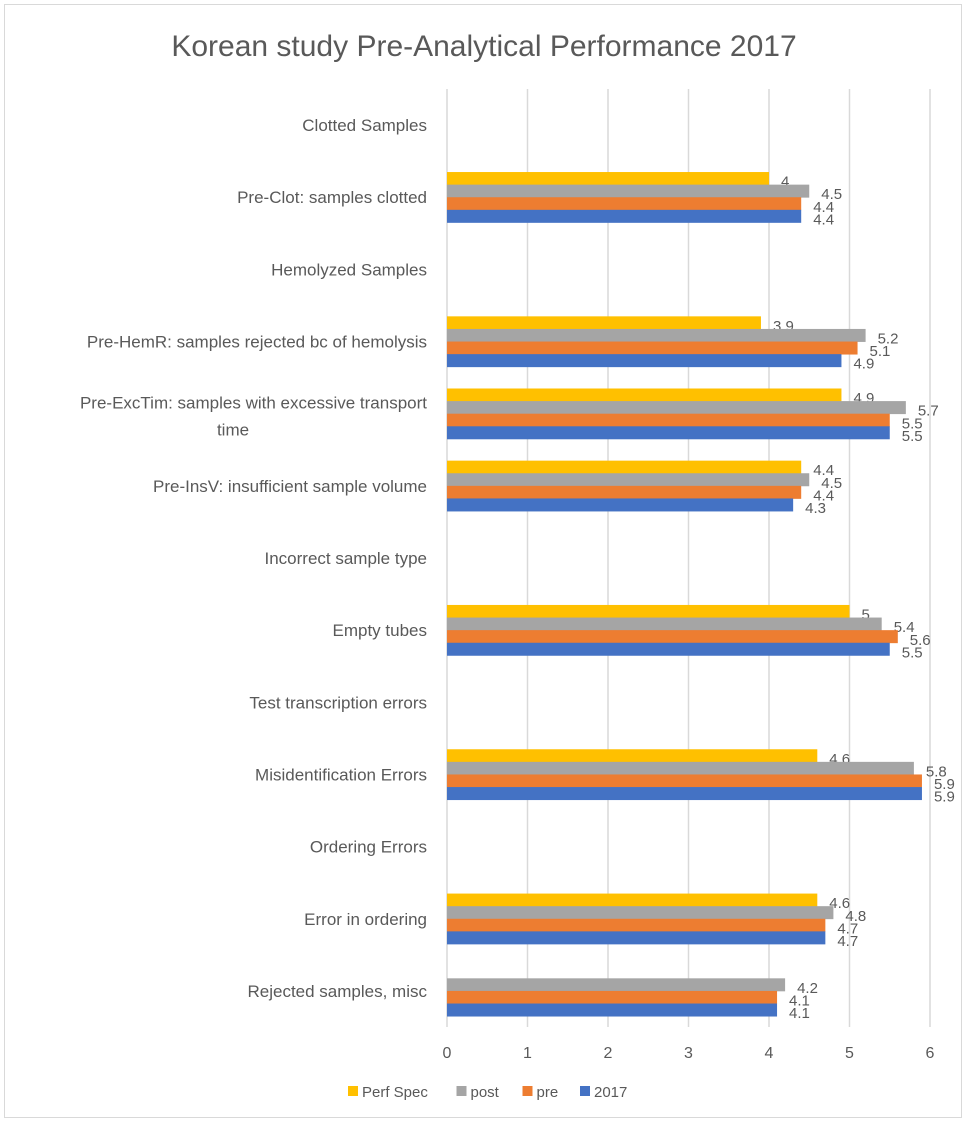  Describe the element at coordinates (548, 1092) in the screenshot. I see `legend-label: pre` at that location.